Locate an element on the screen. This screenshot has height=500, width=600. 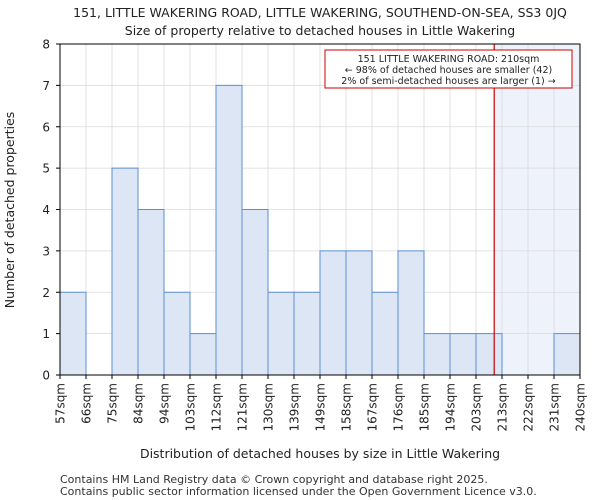
x-tick-label: 222sqm is located at coordinates (529, 407).